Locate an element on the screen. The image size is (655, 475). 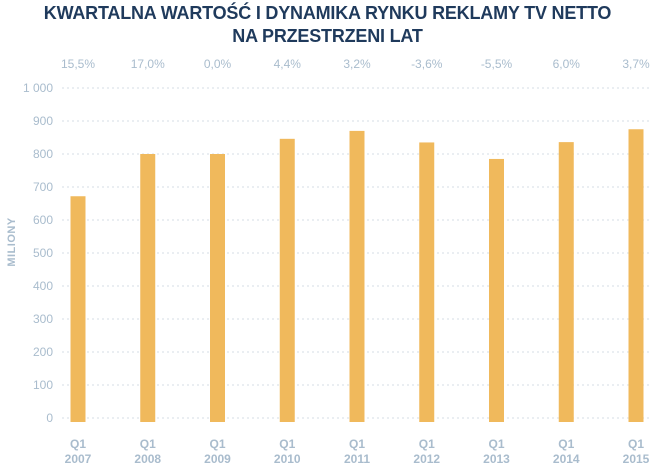
y-axis-label: MILIONY is located at coordinates (12, 241).